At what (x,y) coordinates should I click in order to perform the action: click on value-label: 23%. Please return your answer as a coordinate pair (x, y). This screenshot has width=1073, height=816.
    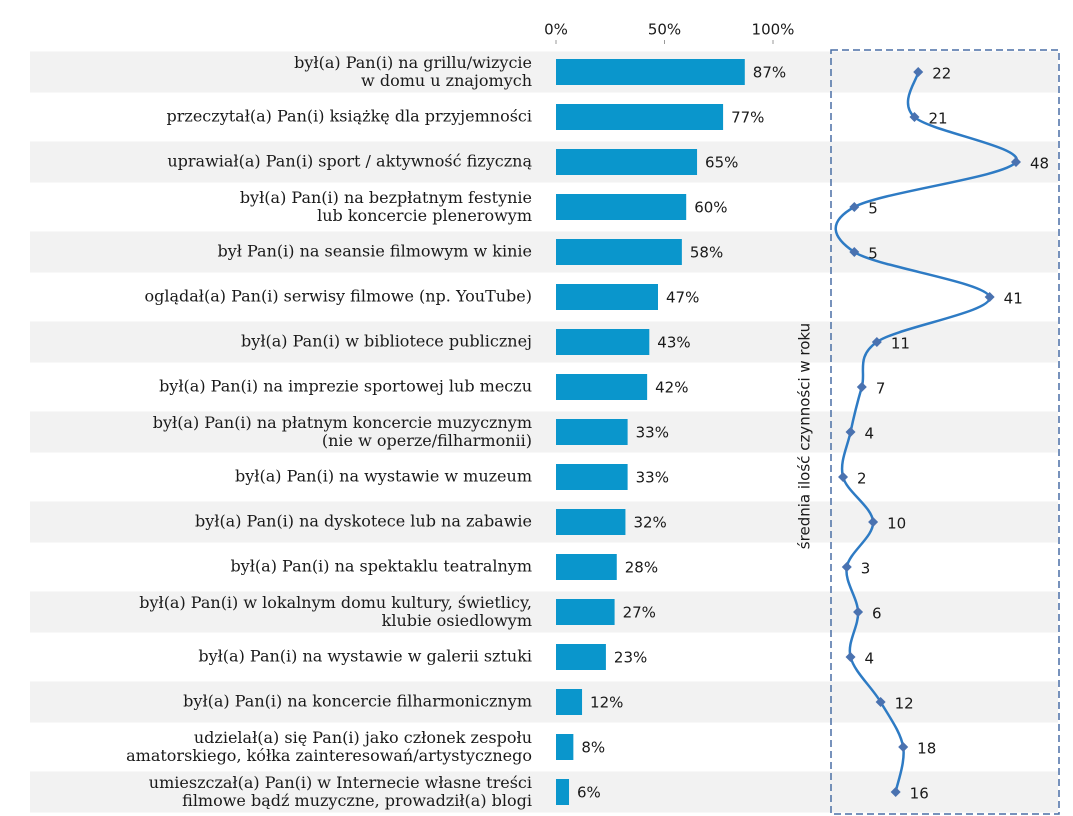
    Looking at the image, I should click on (630, 658).